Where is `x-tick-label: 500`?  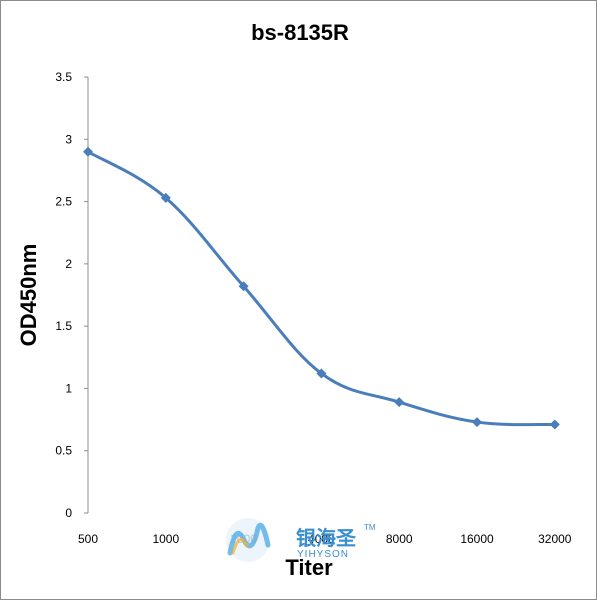
x-tick-label: 500 is located at coordinates (88, 539).